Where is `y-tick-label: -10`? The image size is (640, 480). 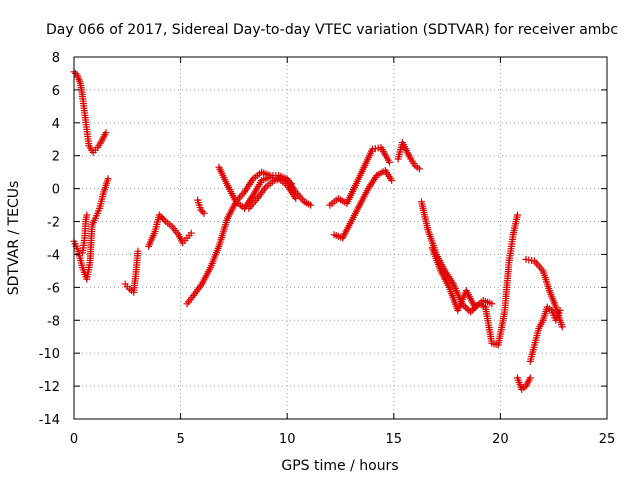
y-tick-label: -10 is located at coordinates (49, 354).